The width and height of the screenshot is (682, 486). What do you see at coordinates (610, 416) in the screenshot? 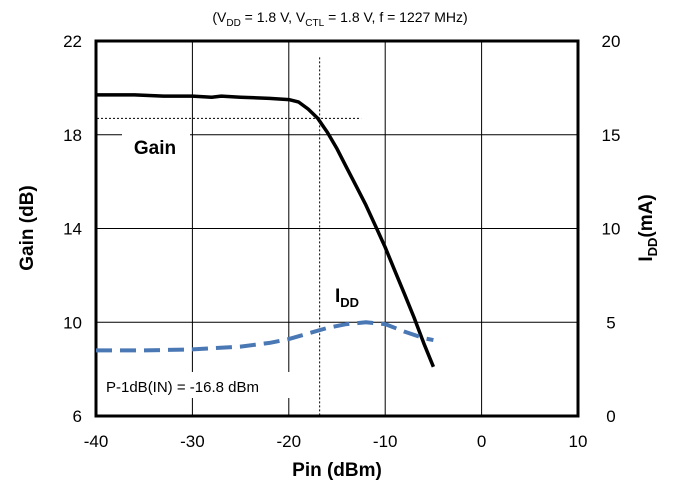
I see `y2-tick-label: 0` at bounding box center [610, 416].